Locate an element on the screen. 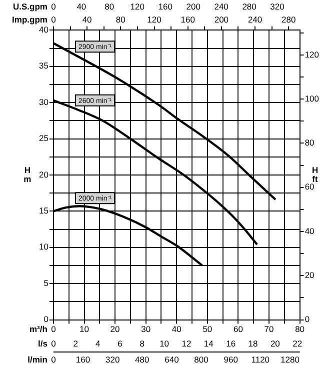  text: 480 is located at coordinates (142, 359).